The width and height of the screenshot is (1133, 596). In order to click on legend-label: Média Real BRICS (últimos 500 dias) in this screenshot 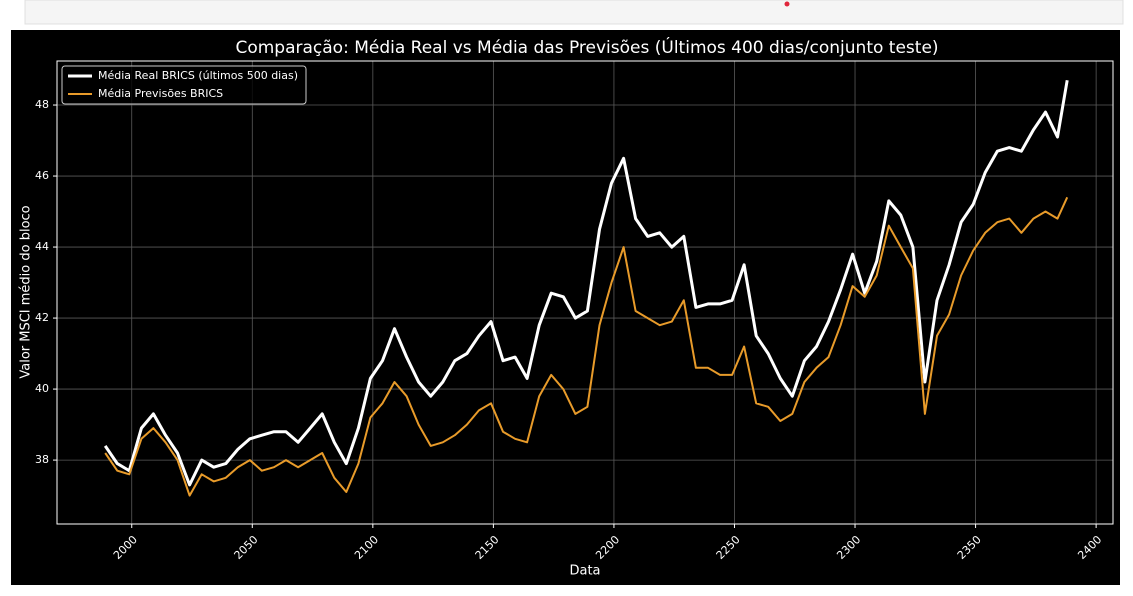, I will do `click(198, 75)`.